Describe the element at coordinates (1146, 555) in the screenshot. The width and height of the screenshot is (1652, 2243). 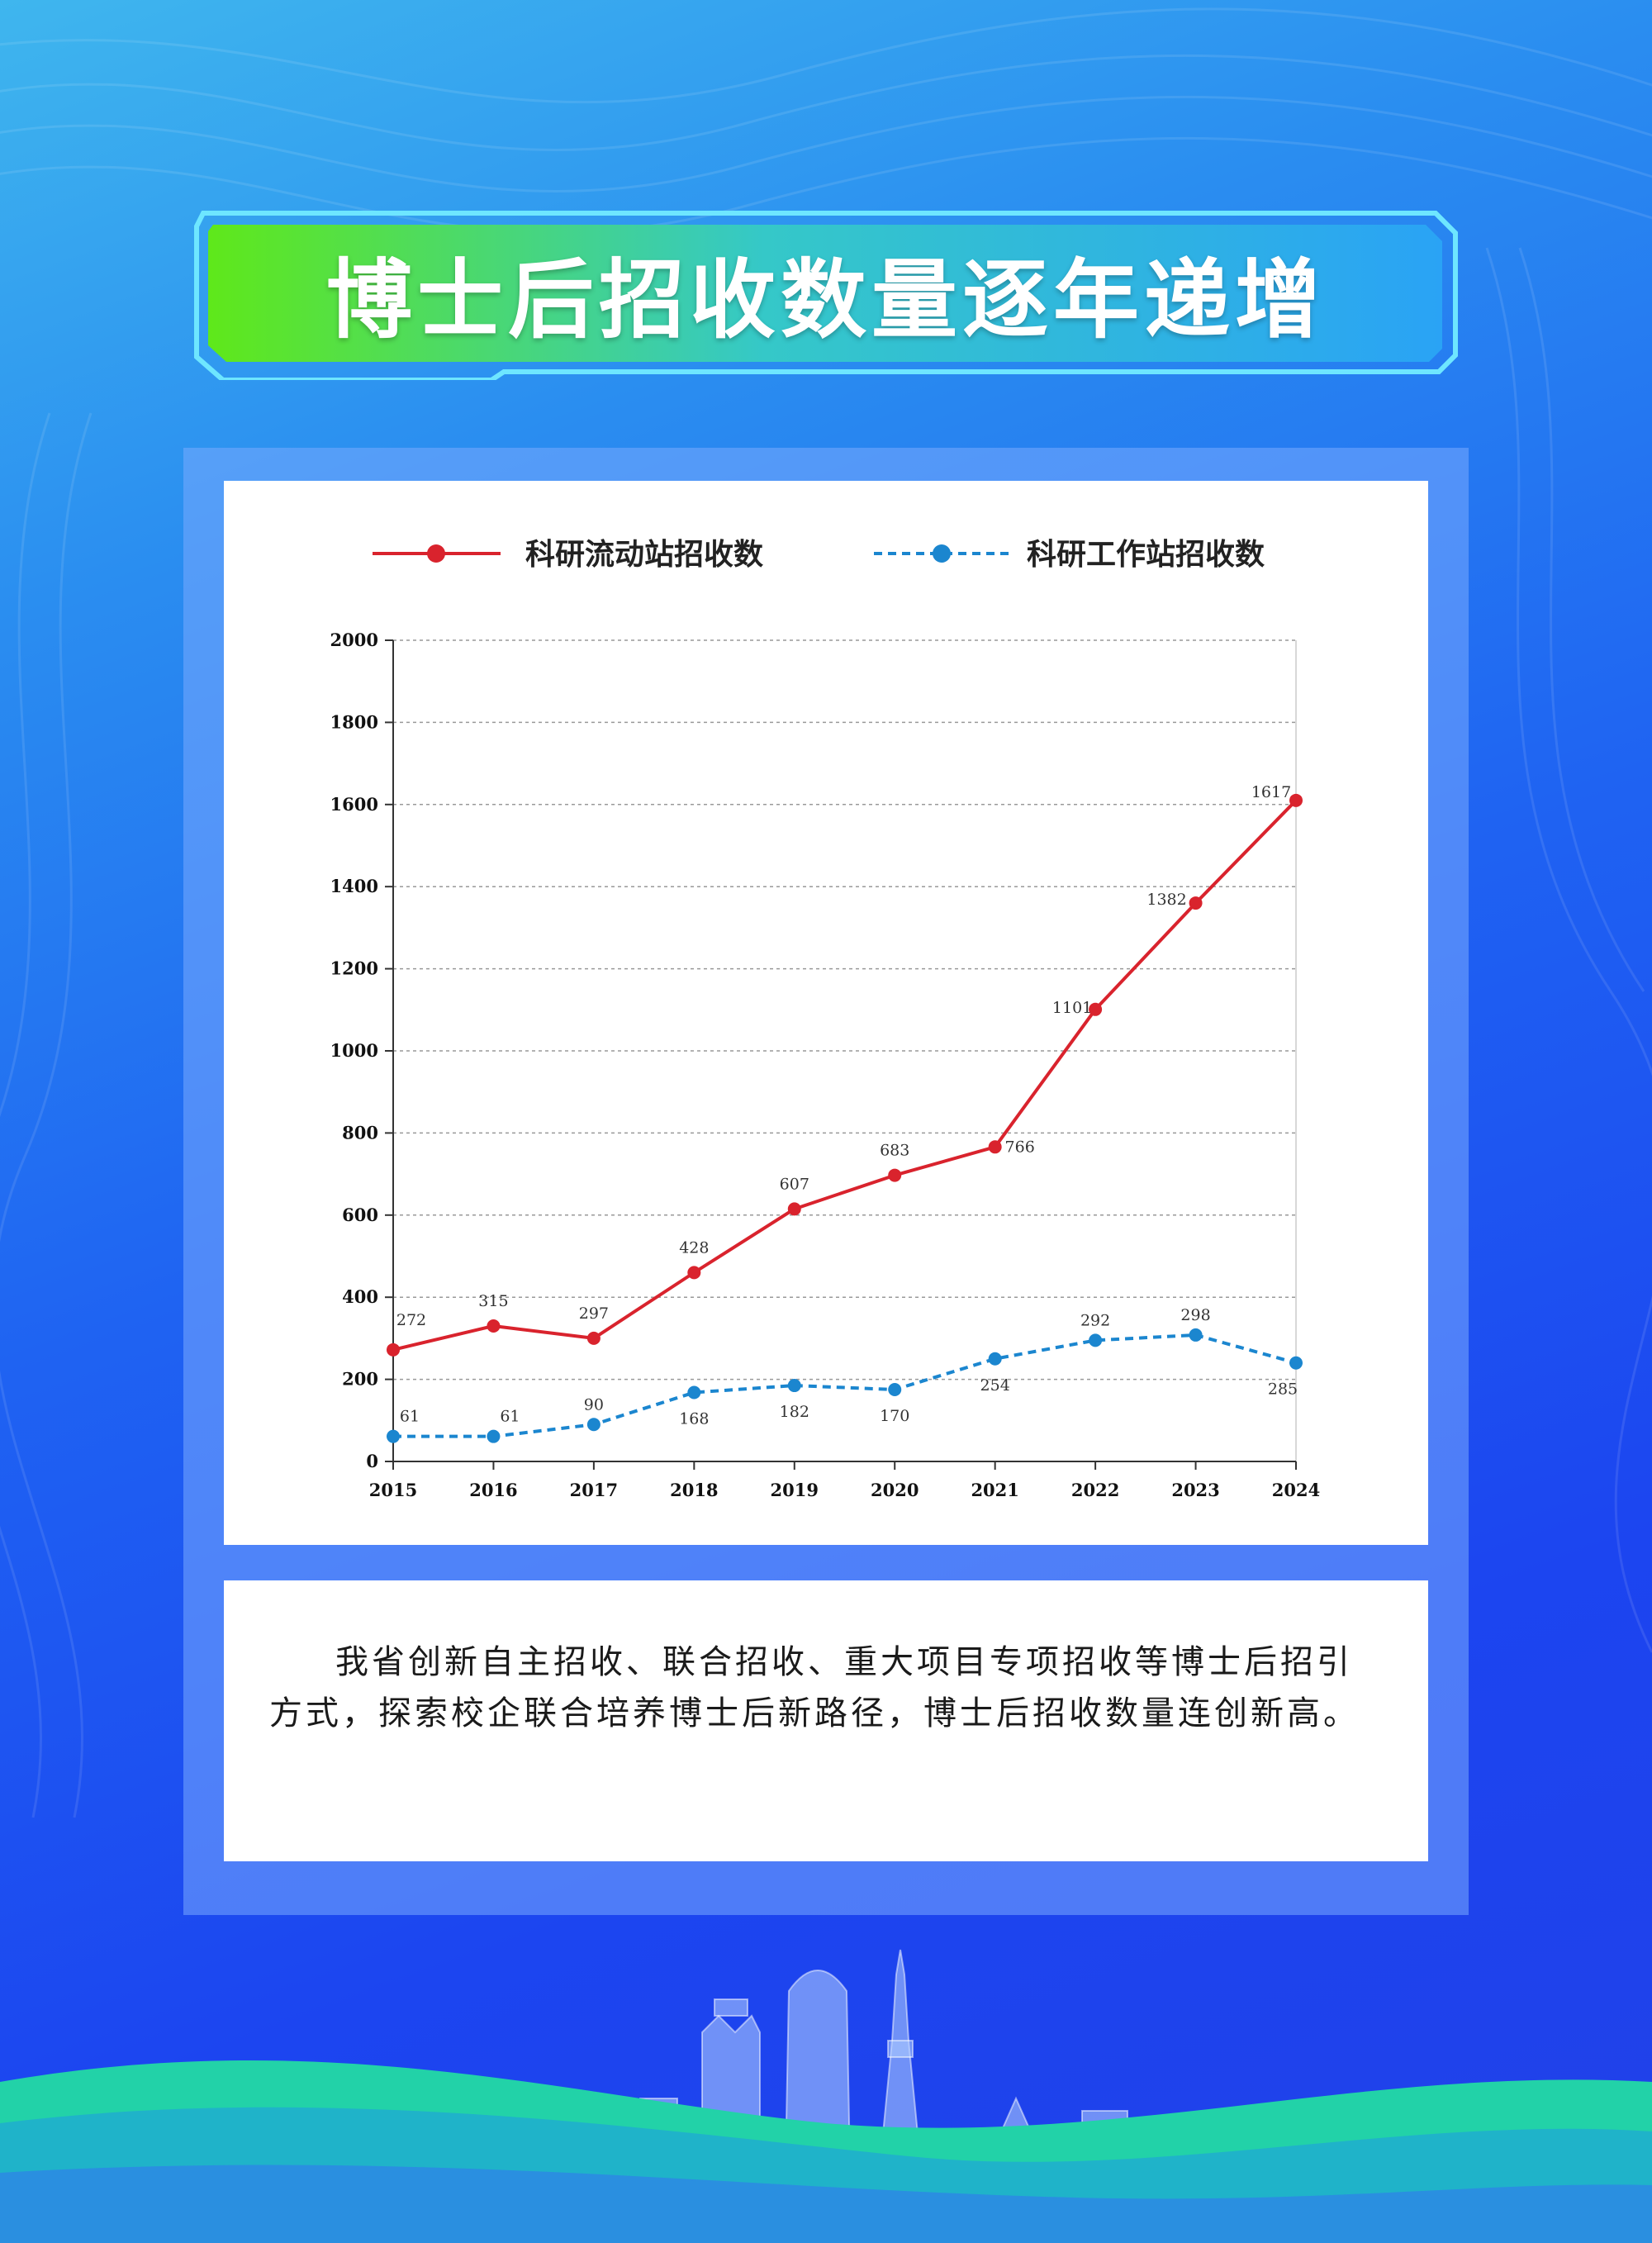
I see `legend-label-series-2: 科研工作站招收数` at that location.